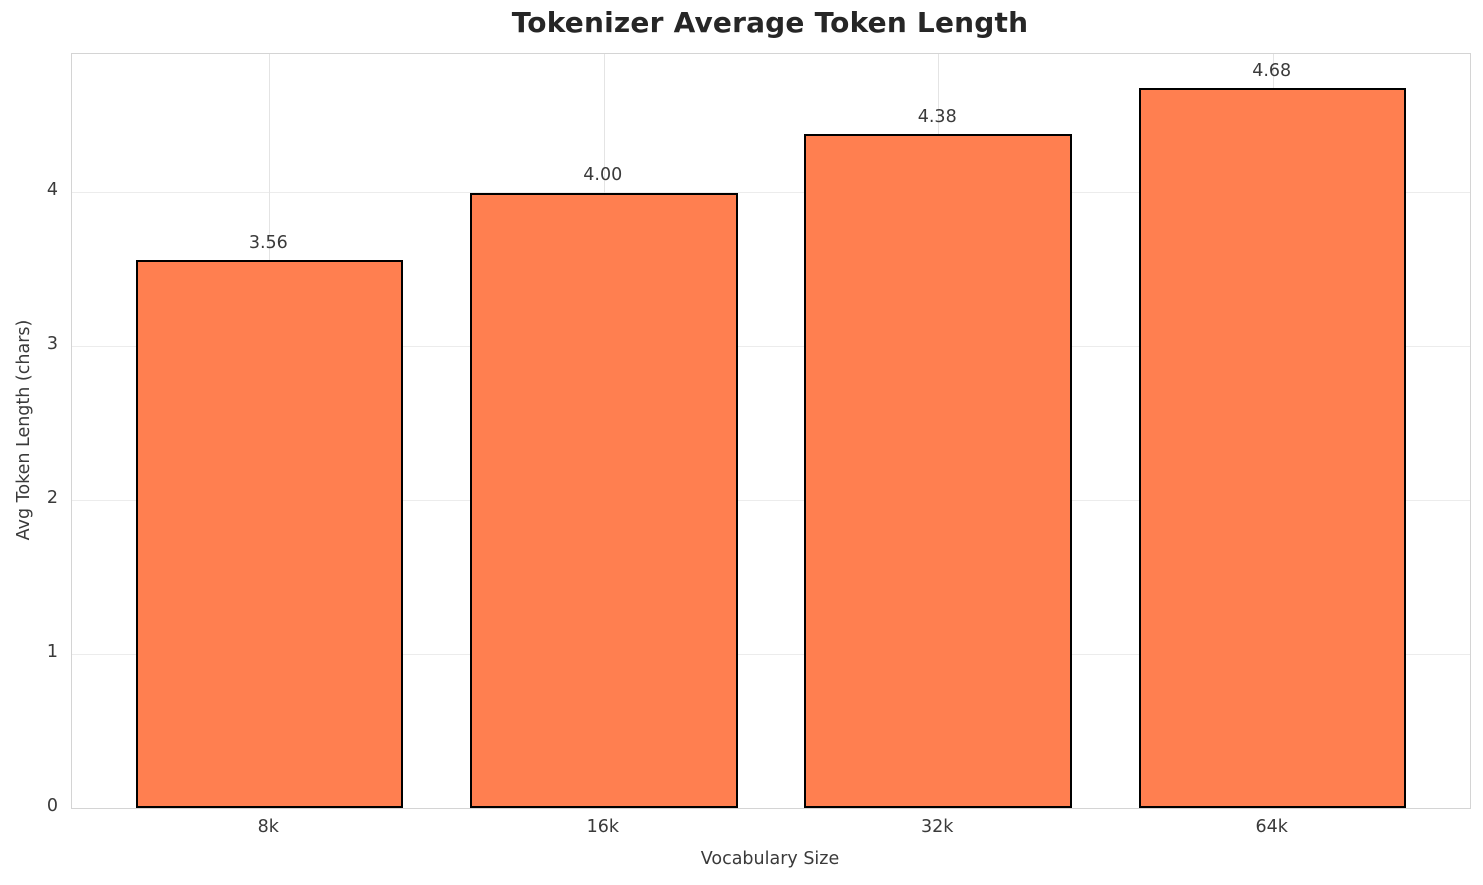 Image resolution: width=1483 pixels, height=885 pixels. What do you see at coordinates (937, 827) in the screenshot?
I see `x-tick-label: 32k` at bounding box center [937, 827].